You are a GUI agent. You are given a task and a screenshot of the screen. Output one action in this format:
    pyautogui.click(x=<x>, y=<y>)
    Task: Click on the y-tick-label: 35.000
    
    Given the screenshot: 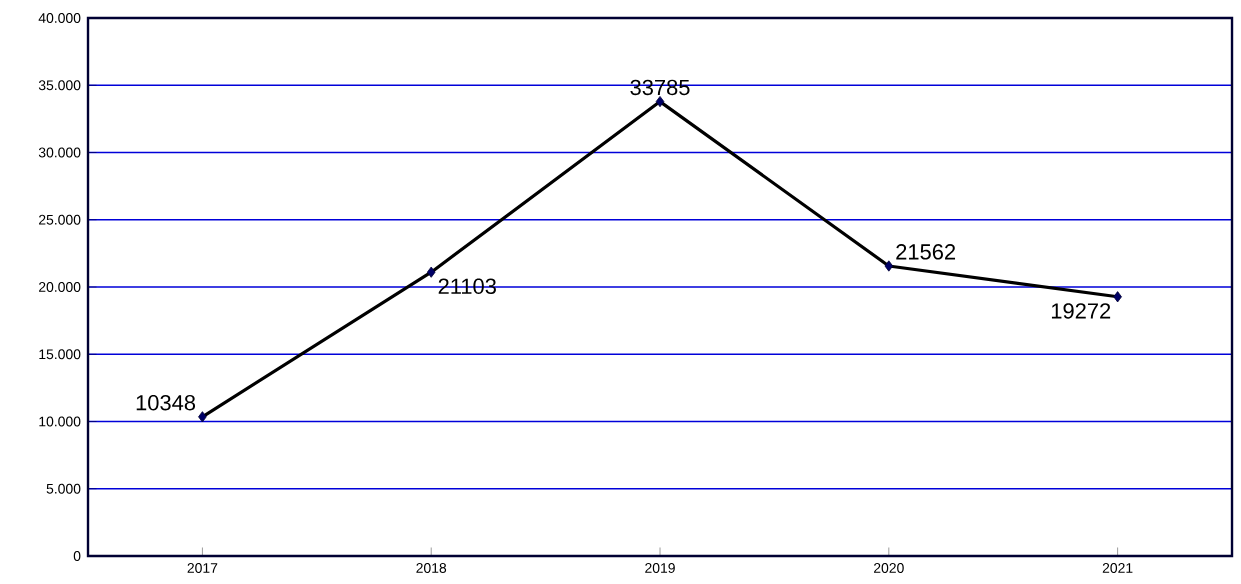 What is the action you would take?
    pyautogui.click(x=59, y=85)
    